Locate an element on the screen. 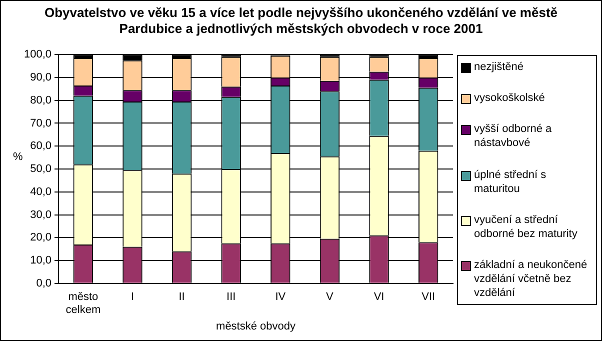  x-axis-title: městské obvody is located at coordinates (256, 326).